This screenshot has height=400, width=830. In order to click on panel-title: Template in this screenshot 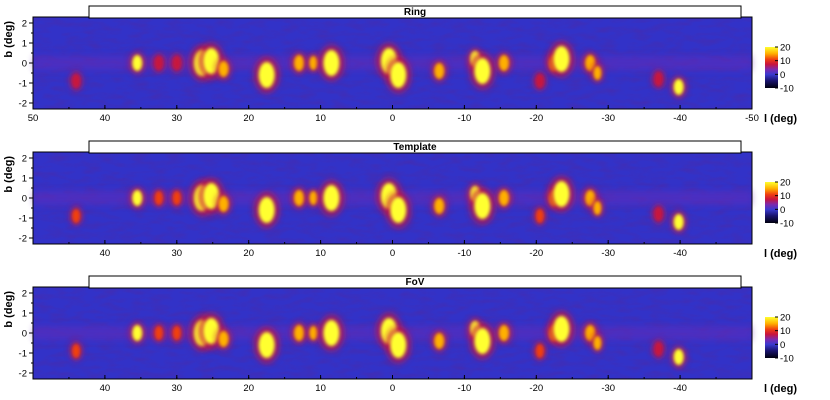, I will do `click(415, 147)`.